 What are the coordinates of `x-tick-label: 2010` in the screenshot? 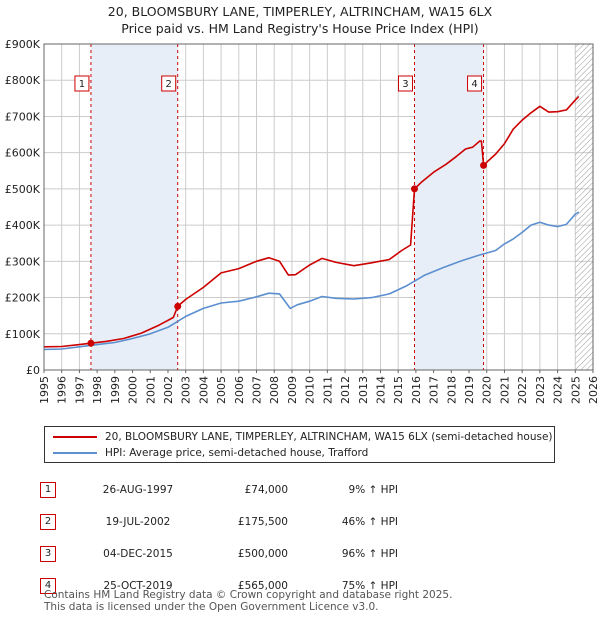 It's located at (310, 390).